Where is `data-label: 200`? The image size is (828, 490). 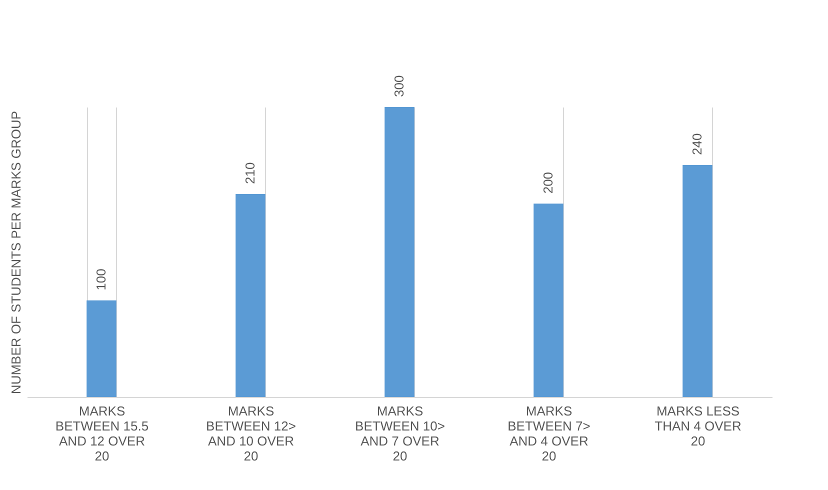
data-label: 200 is located at coordinates (548, 183).